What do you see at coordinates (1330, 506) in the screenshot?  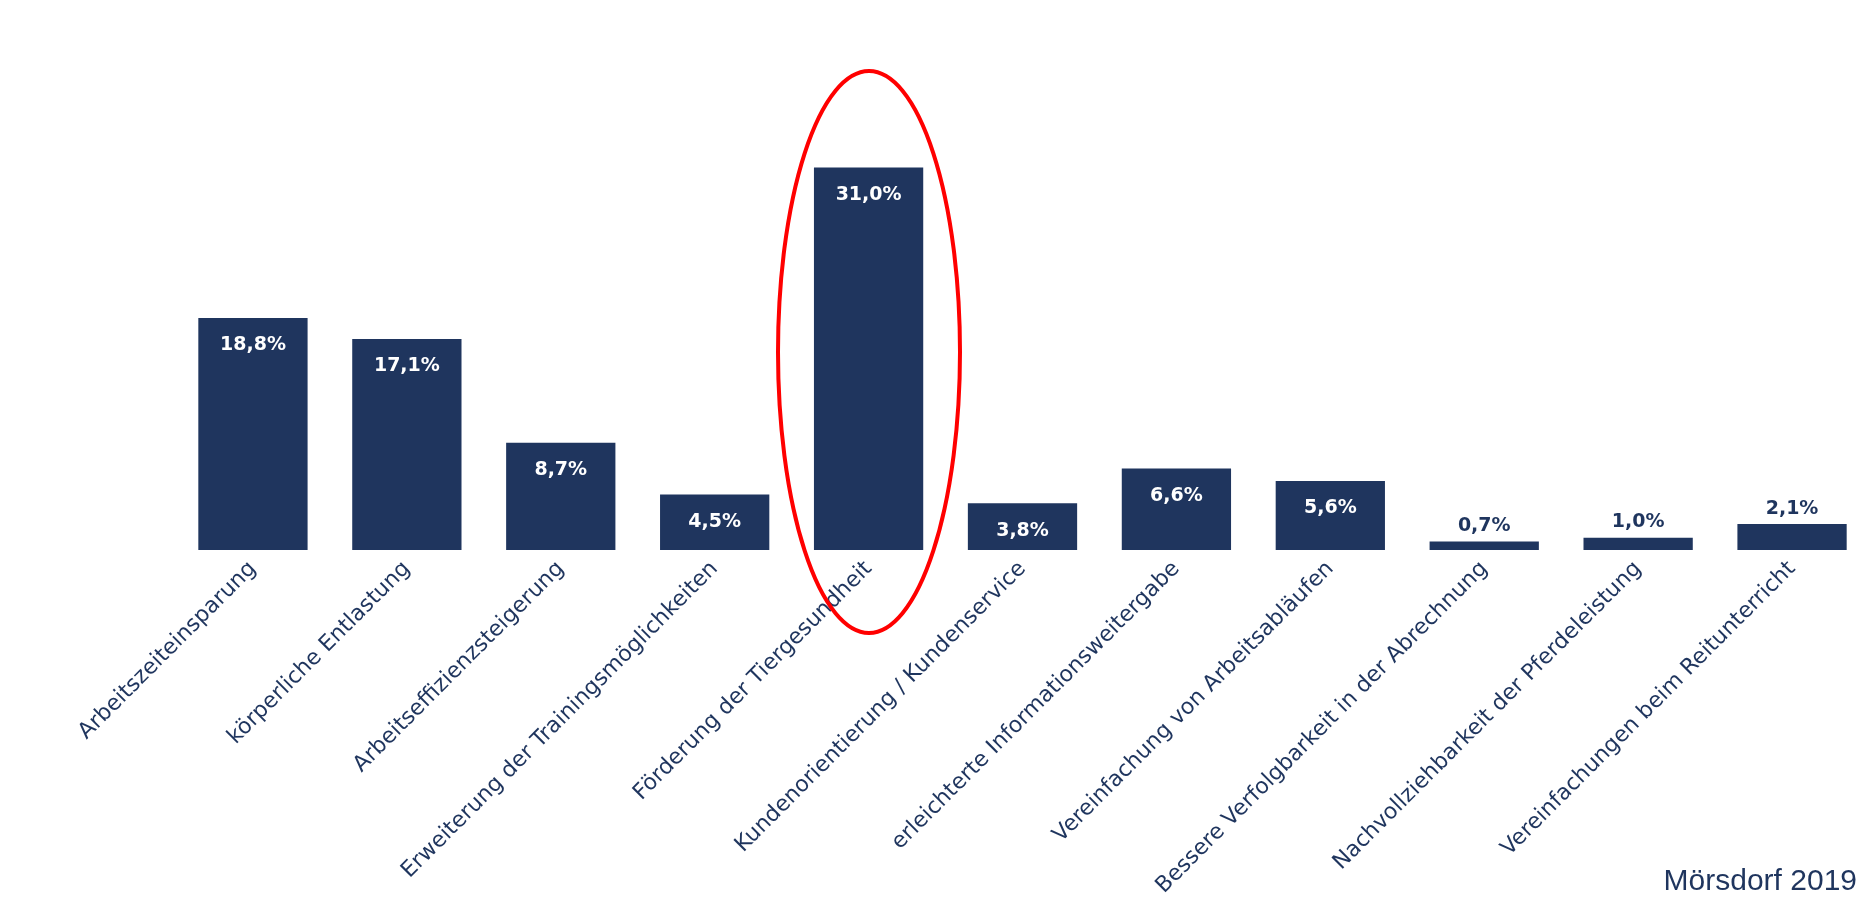 I see `data-label: 5,6%` at bounding box center [1330, 506].